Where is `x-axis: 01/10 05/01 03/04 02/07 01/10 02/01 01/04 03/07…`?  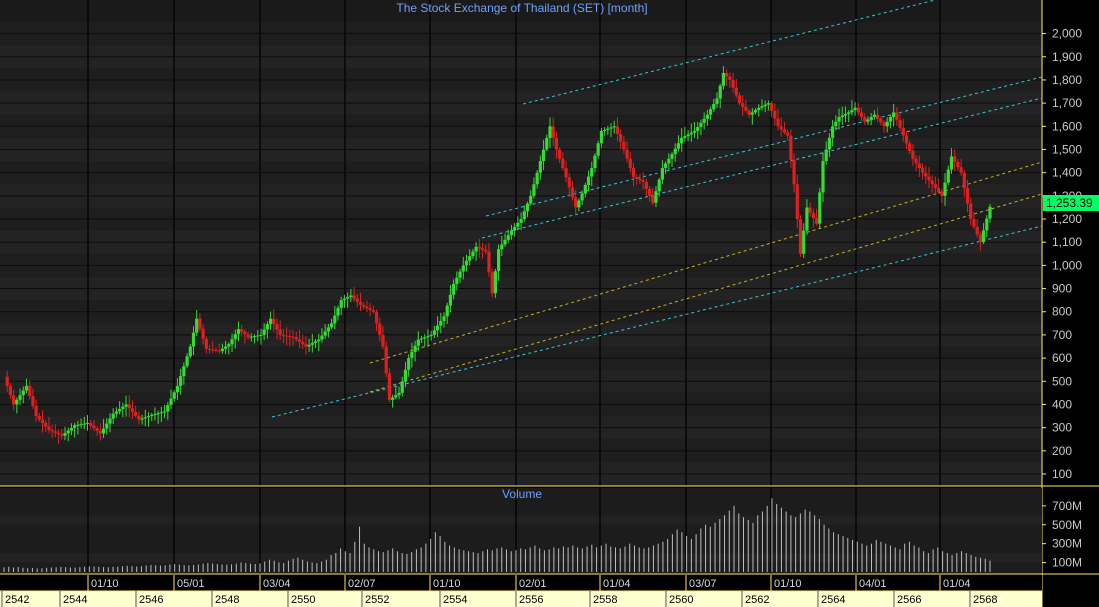
x-axis: 01/10 05/01 03/04 02/07 01/10 02/01 01/04 03/07… is located at coordinates (521, 591).